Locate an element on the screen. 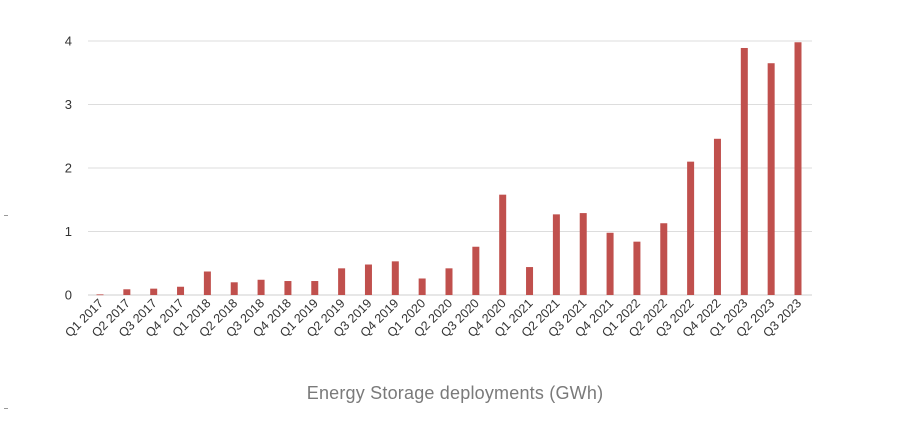 The image size is (910, 422). bar-q3-2018 is located at coordinates (261, 287).